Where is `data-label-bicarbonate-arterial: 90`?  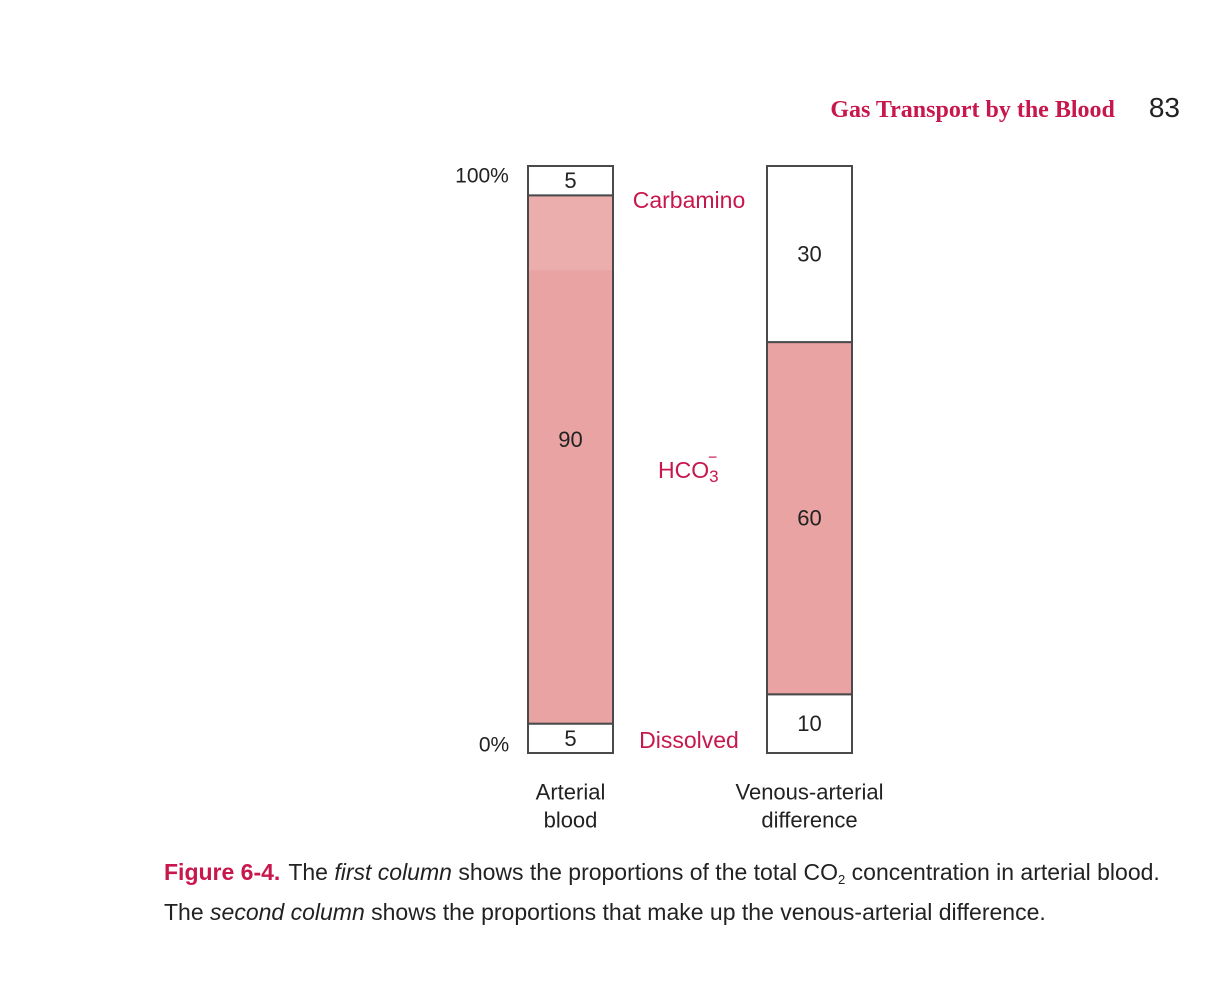
data-label-bicarbonate-arterial: 90 is located at coordinates (570, 439).